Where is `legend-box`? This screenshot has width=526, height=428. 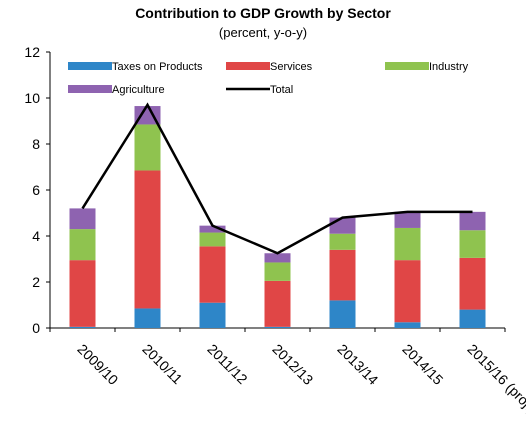
legend-box is located at coordinates (277, 77).